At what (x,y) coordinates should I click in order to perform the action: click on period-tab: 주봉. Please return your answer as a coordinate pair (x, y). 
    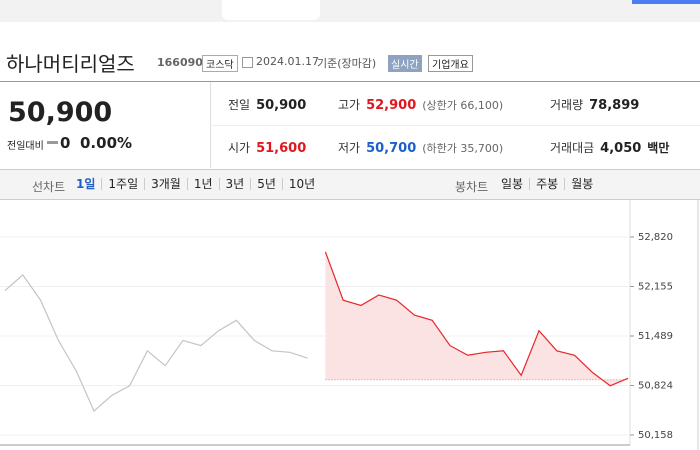
    Looking at the image, I should click on (546, 184).